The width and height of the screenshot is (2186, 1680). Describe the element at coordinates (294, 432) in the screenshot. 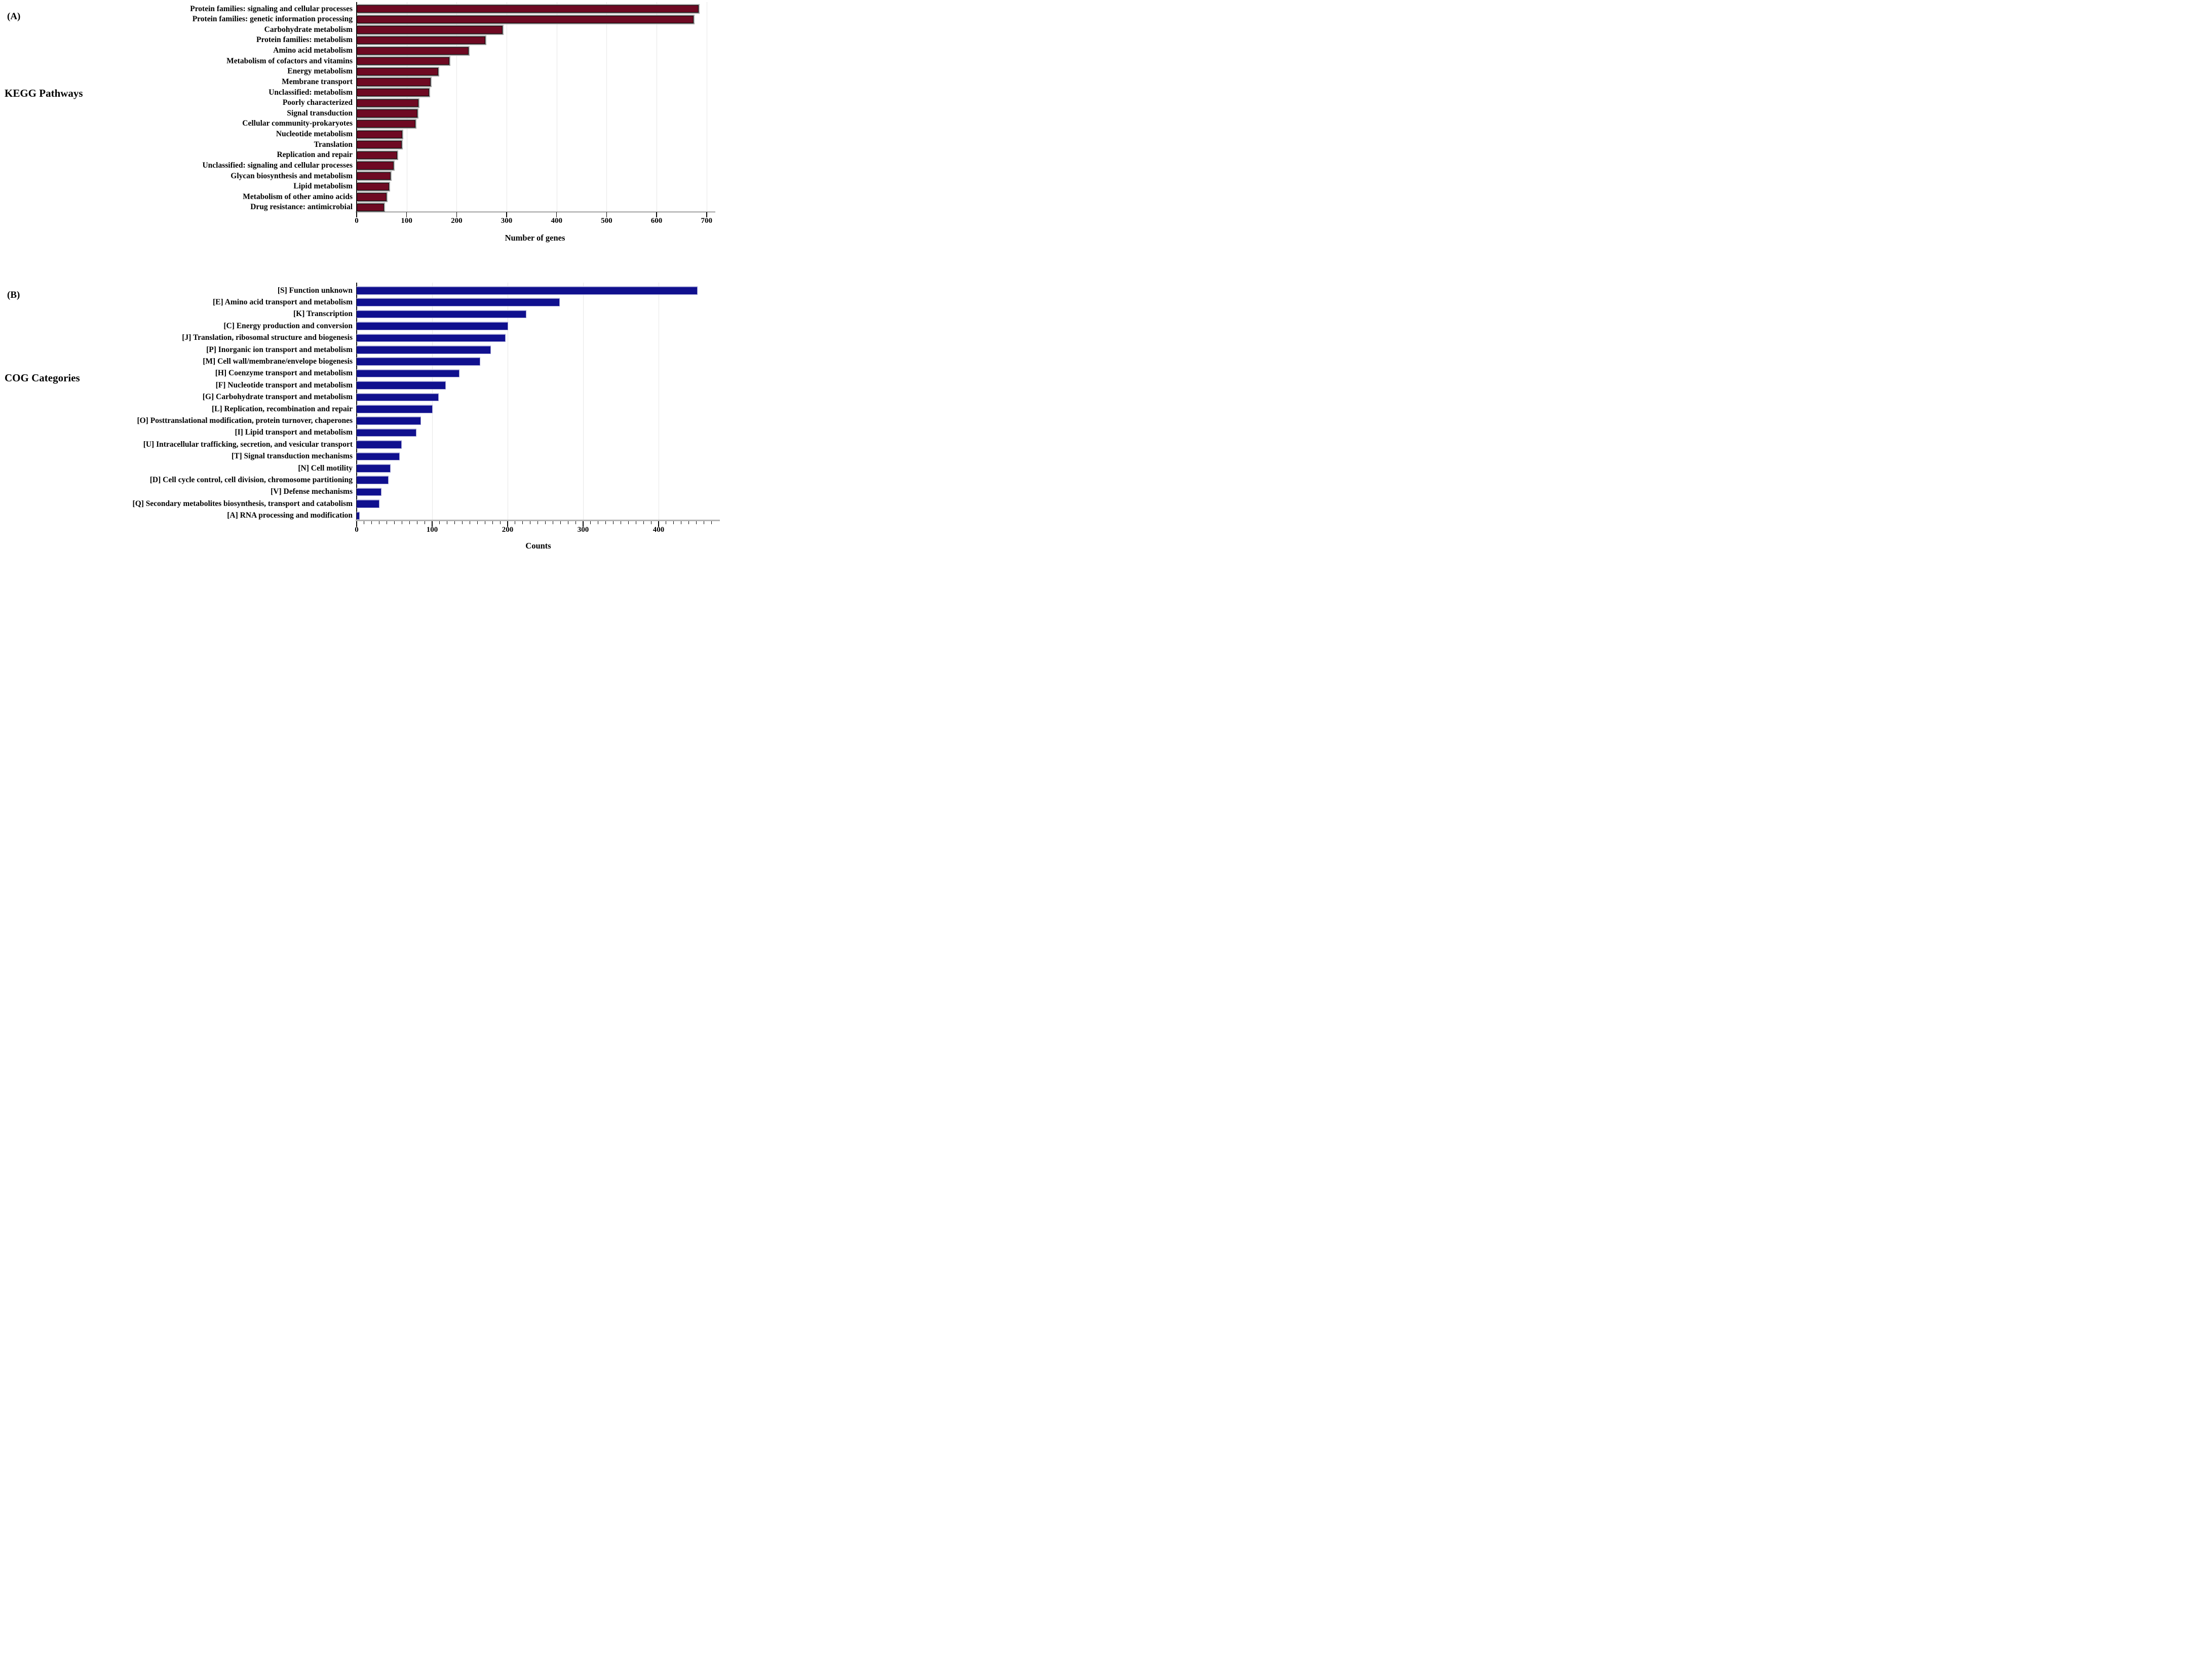

I see `category-label: [I] Lipid transport and metabolism` at that location.